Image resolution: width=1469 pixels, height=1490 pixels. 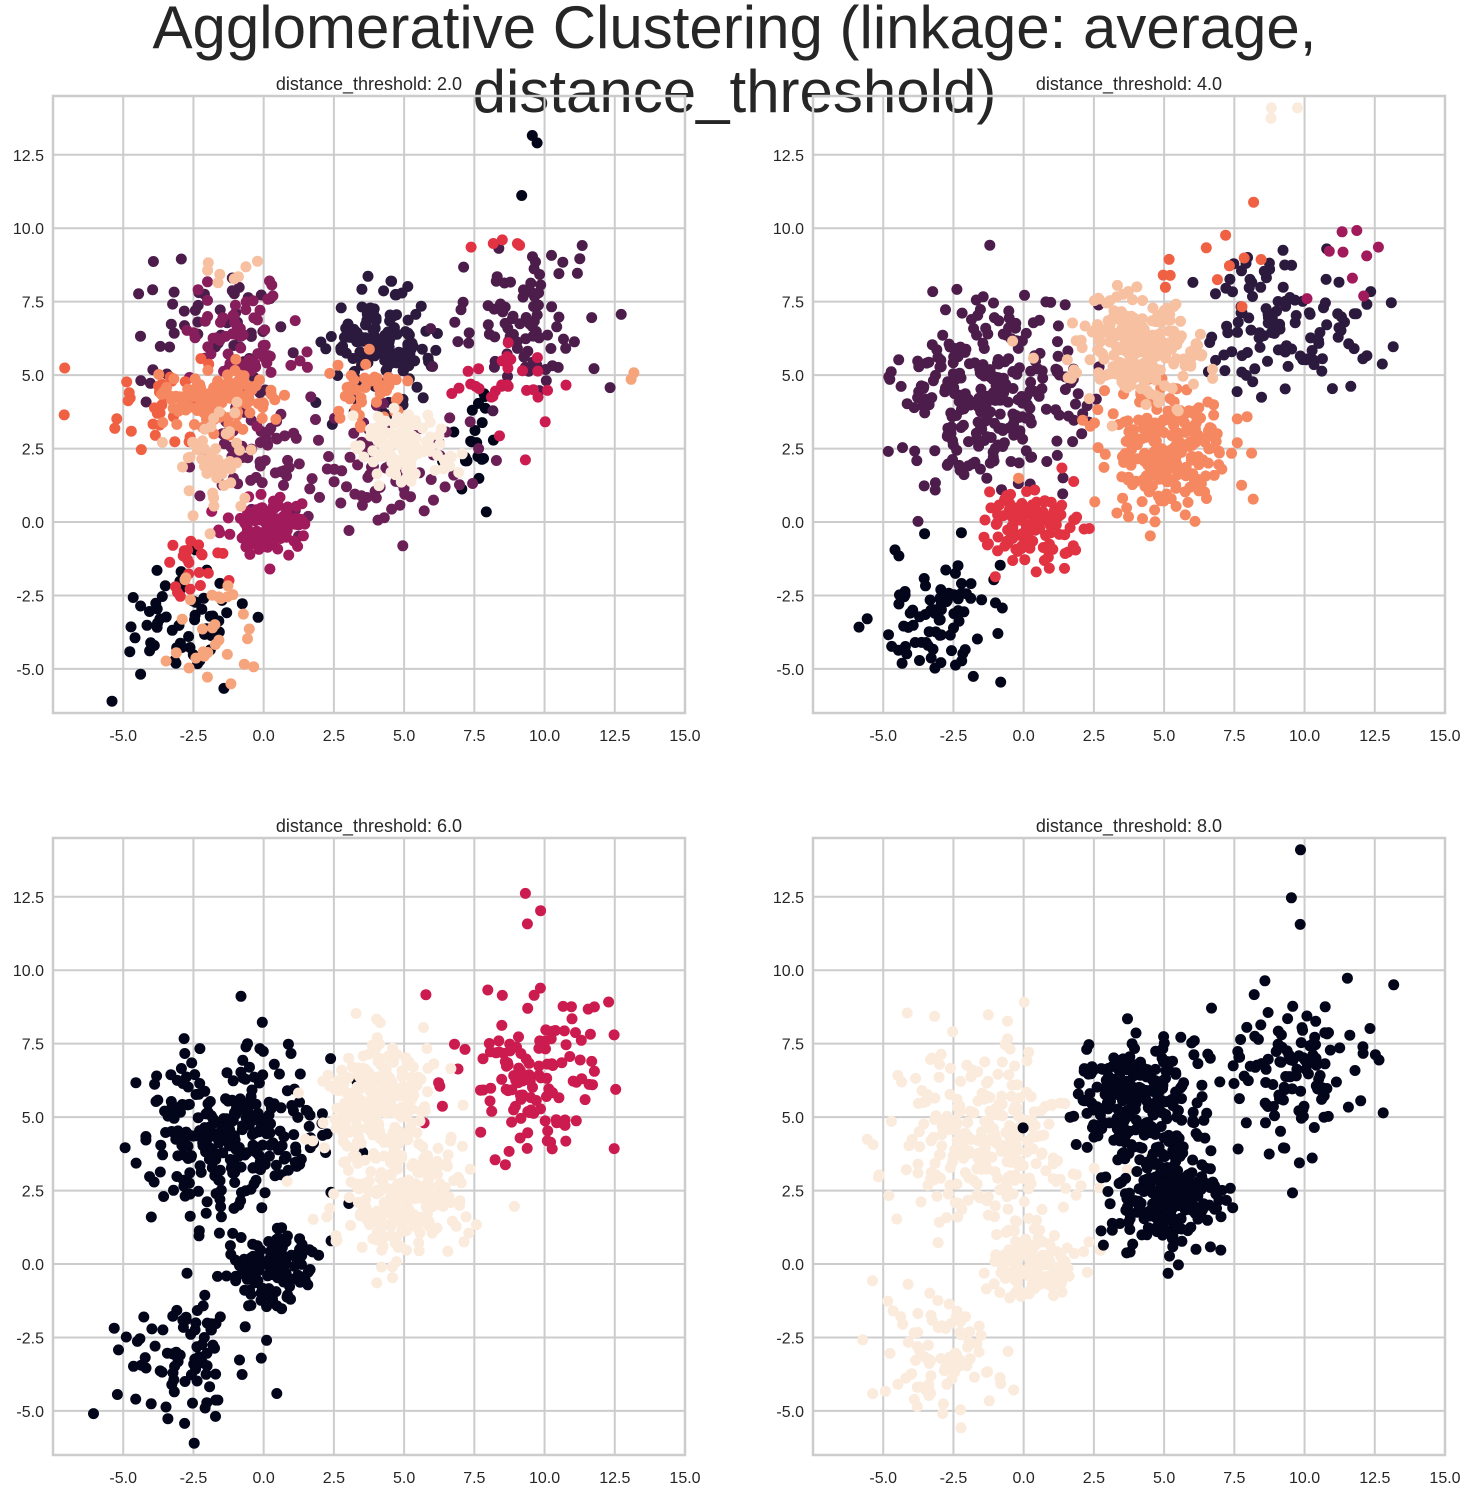 What do you see at coordinates (883, 736) in the screenshot?
I see `x-tick-label: -5.0` at bounding box center [883, 736].